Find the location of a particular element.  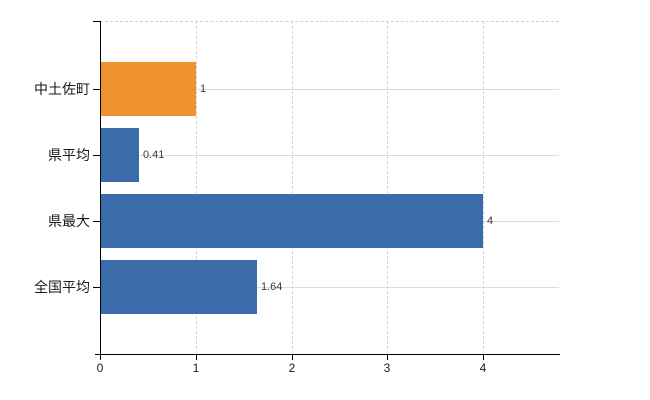

bar-県平均 is located at coordinates (119, 155).